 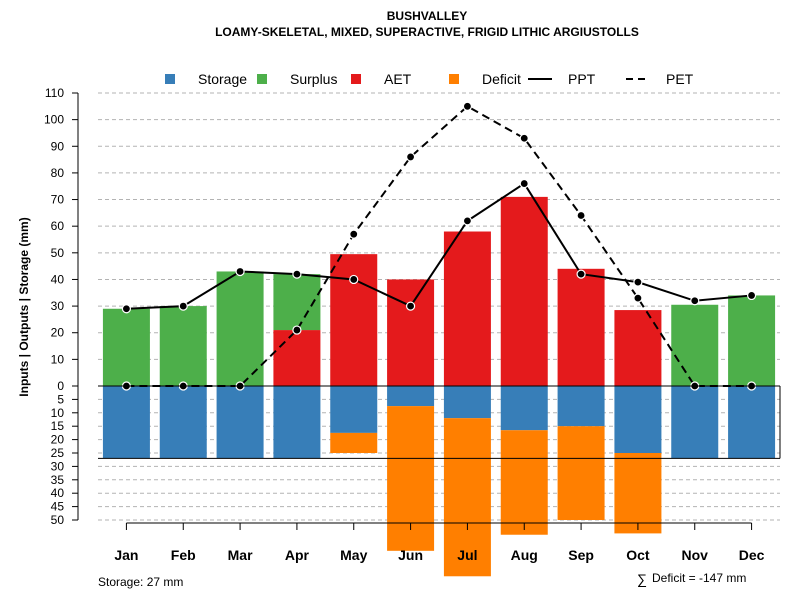 I want to click on storage-swatch, so click(x=170, y=79).